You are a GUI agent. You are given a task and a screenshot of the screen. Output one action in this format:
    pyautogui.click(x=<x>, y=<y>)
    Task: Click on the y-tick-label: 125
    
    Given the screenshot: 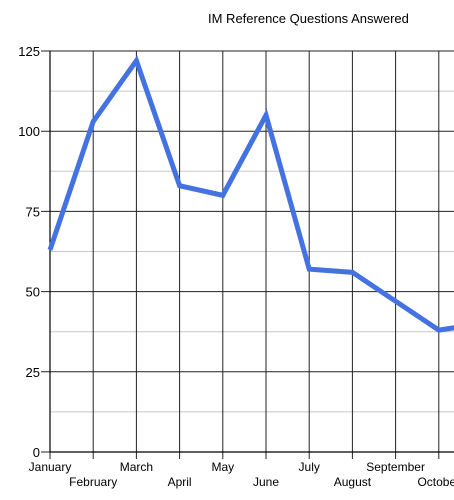 What is the action you would take?
    pyautogui.click(x=29, y=51)
    